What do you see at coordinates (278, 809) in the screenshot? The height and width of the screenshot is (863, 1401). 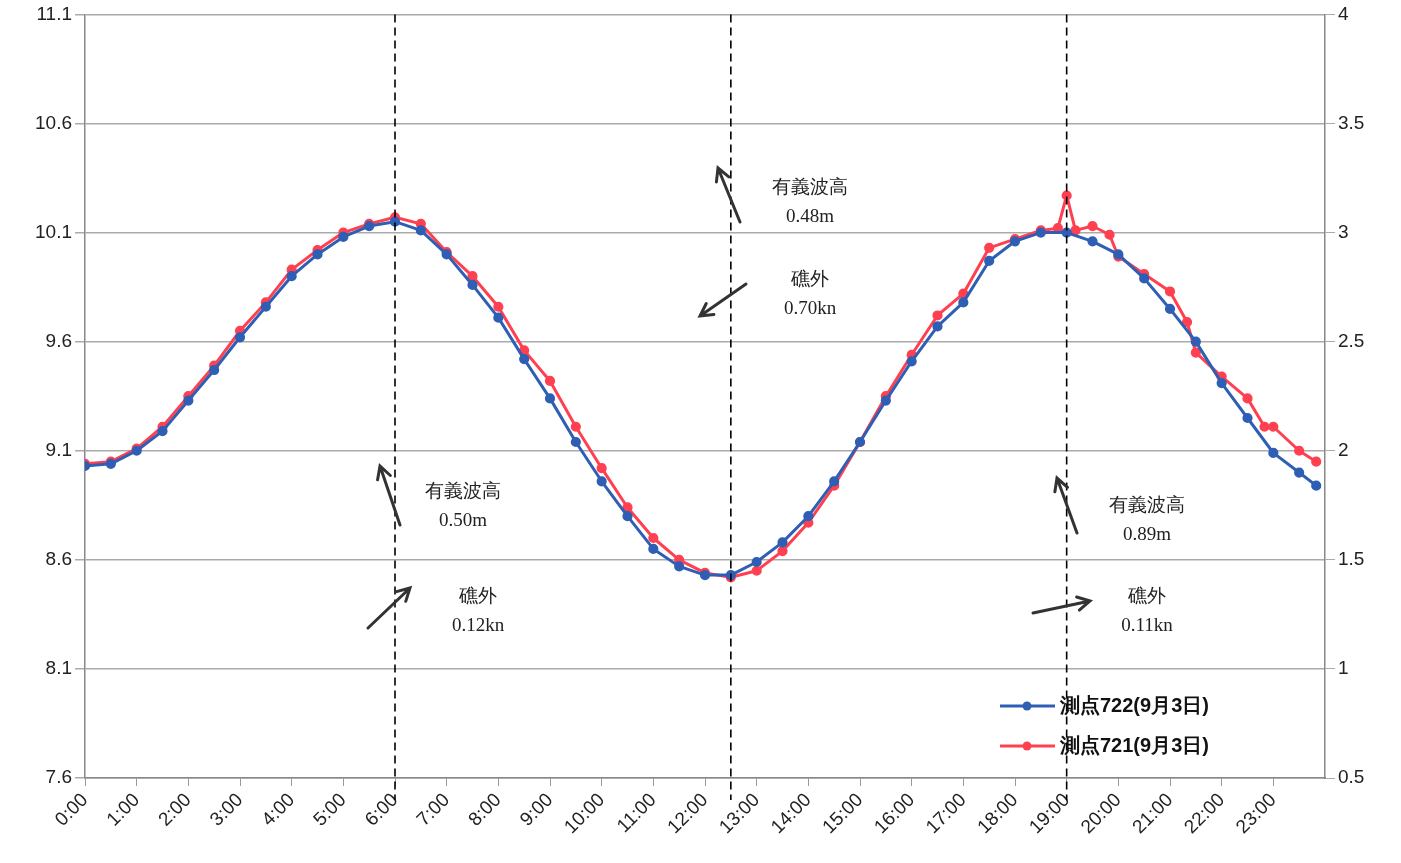 I see `x-tick-label: 4:00` at bounding box center [278, 809].